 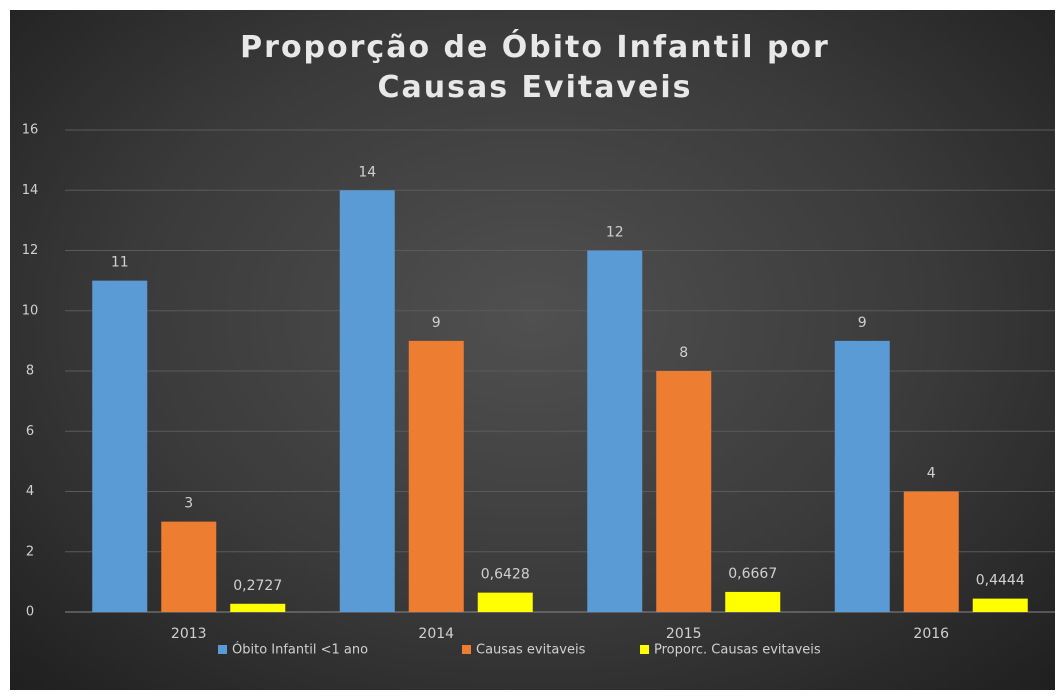 What do you see at coordinates (752, 574) in the screenshot?
I see `data-label: 0,6667` at bounding box center [752, 574].